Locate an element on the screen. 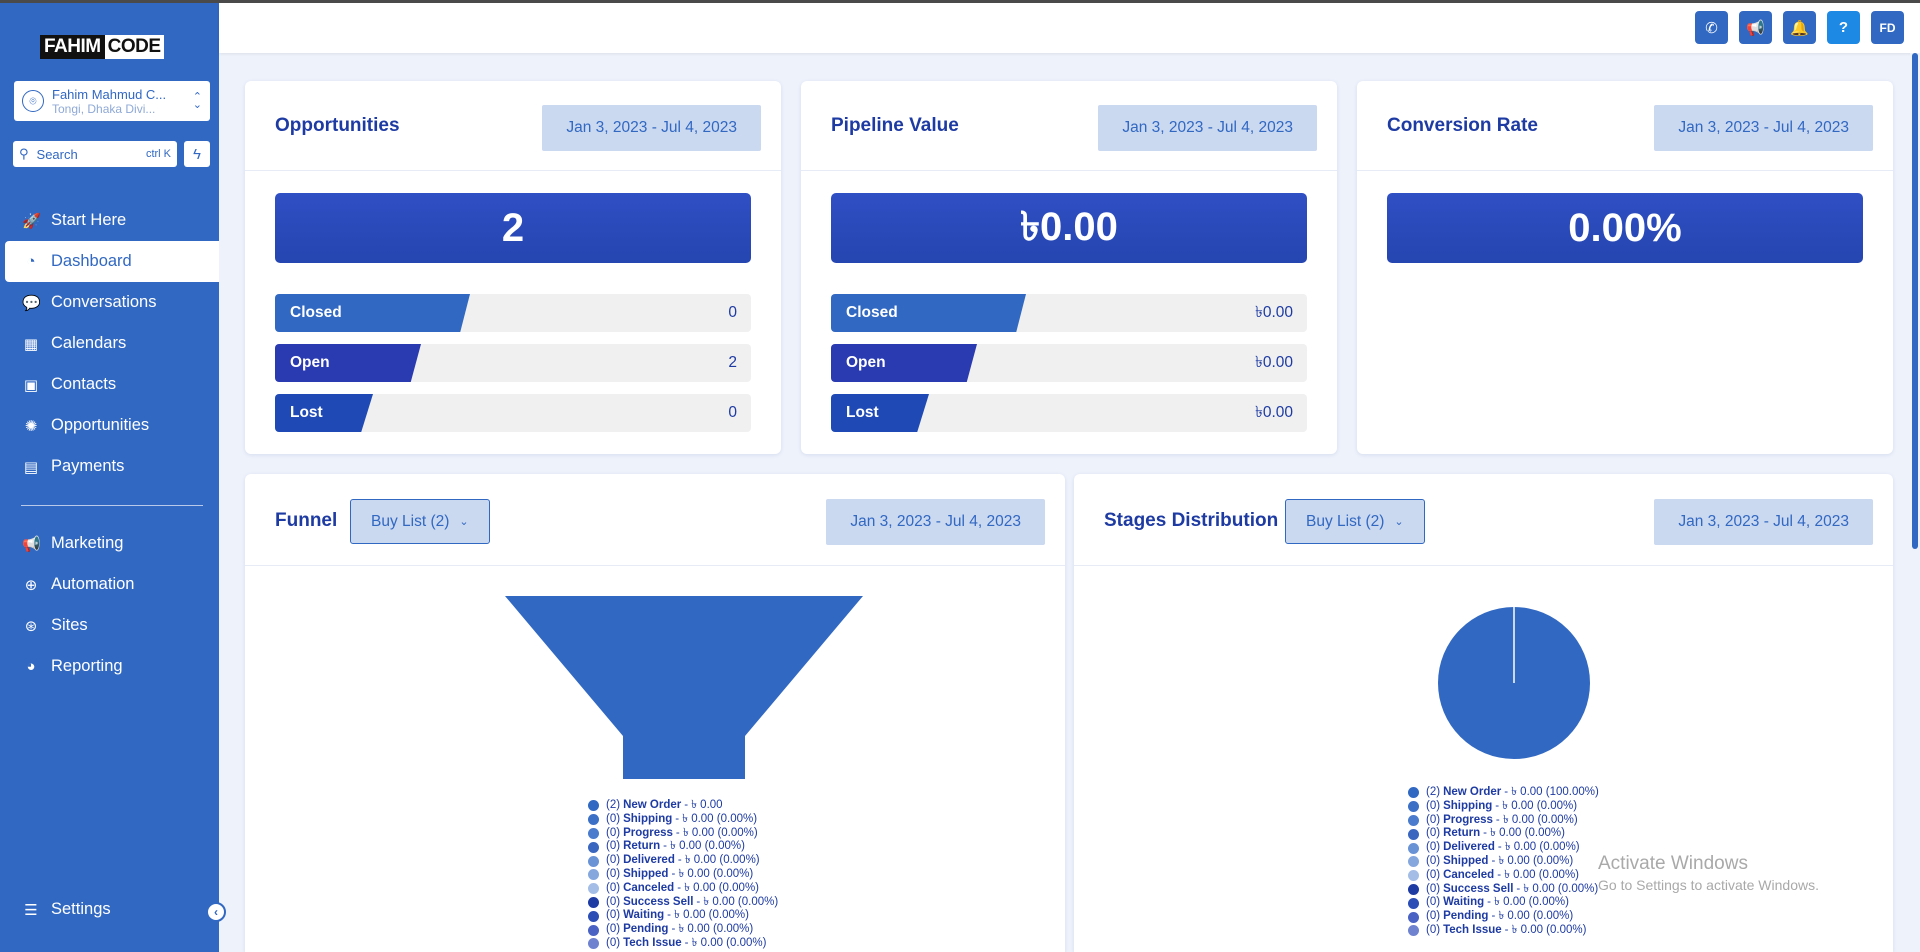  quick-action-button: ϟ is located at coordinates (197, 154).